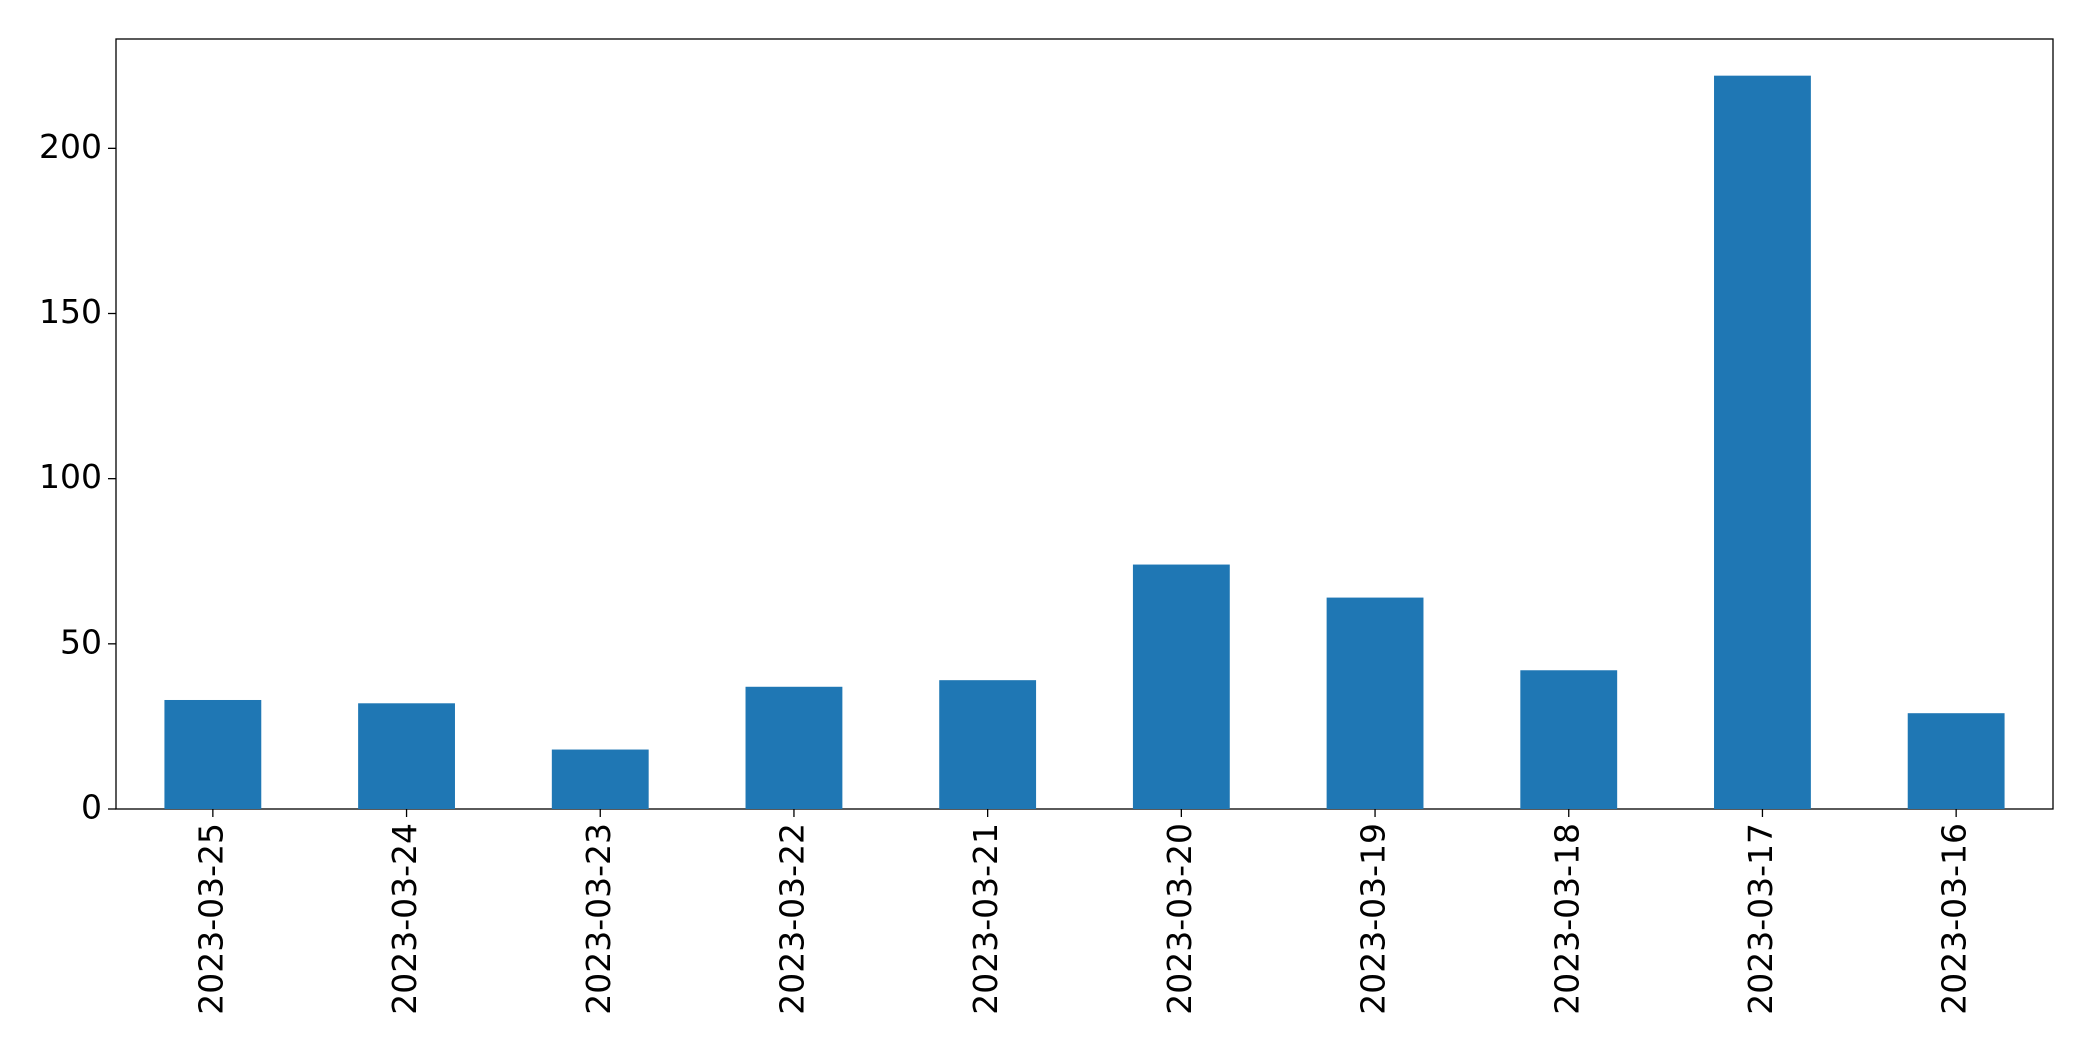  What do you see at coordinates (1760, 919) in the screenshot?
I see `x-tick-label: 2023-03-17` at bounding box center [1760, 919].